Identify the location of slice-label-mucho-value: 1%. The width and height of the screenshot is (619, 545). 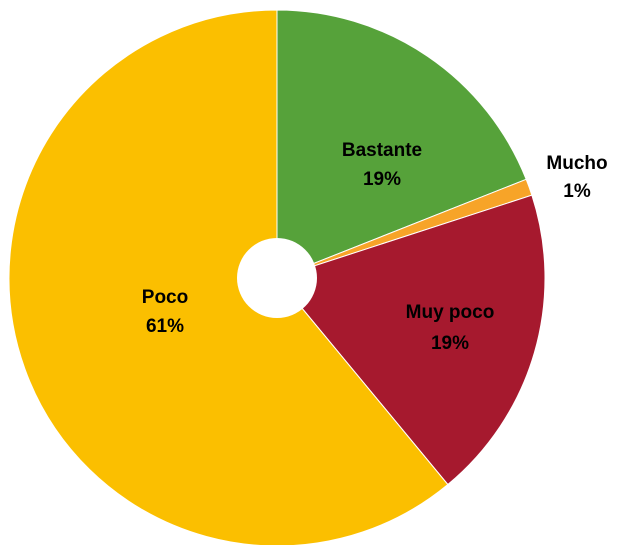
(577, 191).